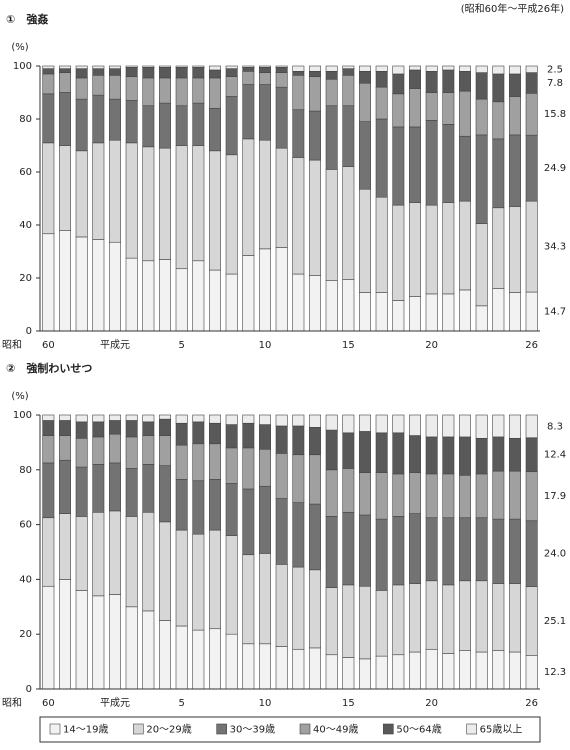 The width and height of the screenshot is (570, 750). I want to click on x-tick-label: 20, so click(431, 345).